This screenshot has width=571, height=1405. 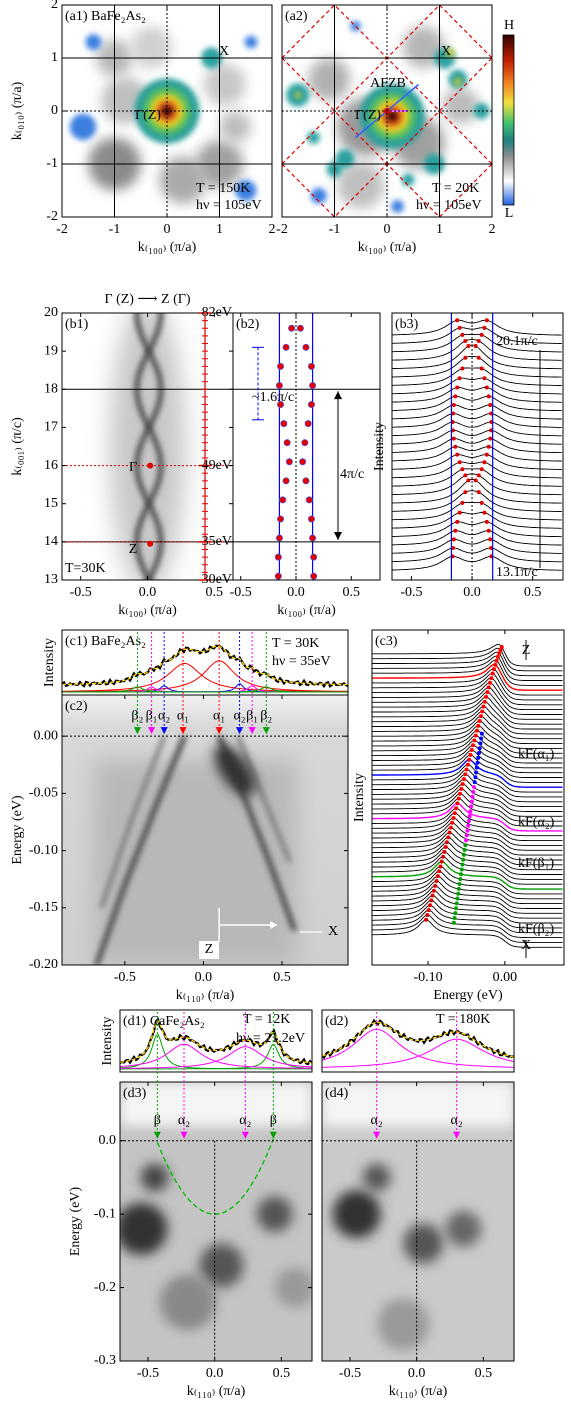 What do you see at coordinates (274, 924) in the screenshot?
I see `arrow-head` at bounding box center [274, 924].